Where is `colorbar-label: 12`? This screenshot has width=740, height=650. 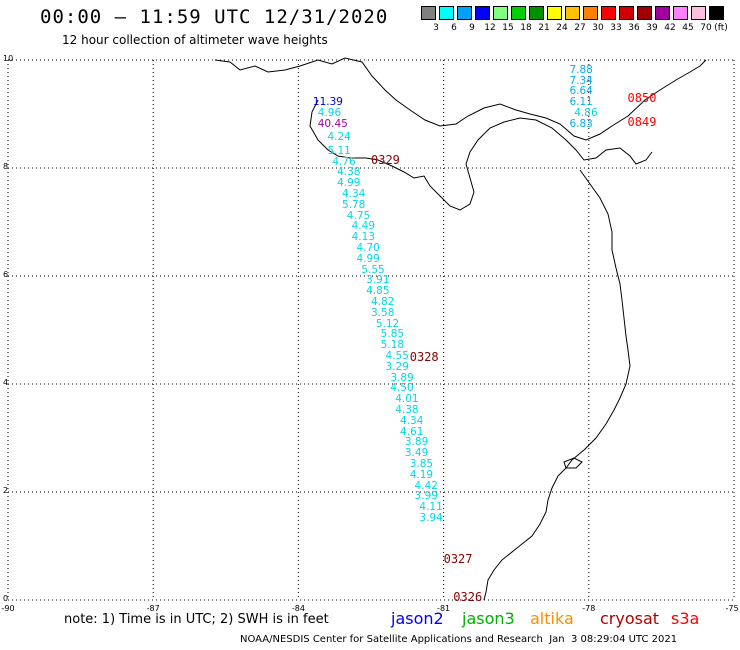
colorbar-label: 12 is located at coordinates (490, 28).